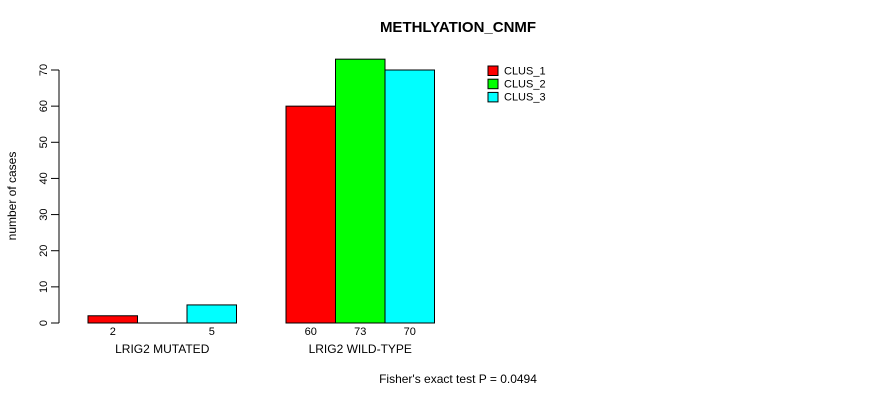 This screenshot has height=400, width=890. I want to click on category-label: LRIG2 MUTATED, so click(162, 349).